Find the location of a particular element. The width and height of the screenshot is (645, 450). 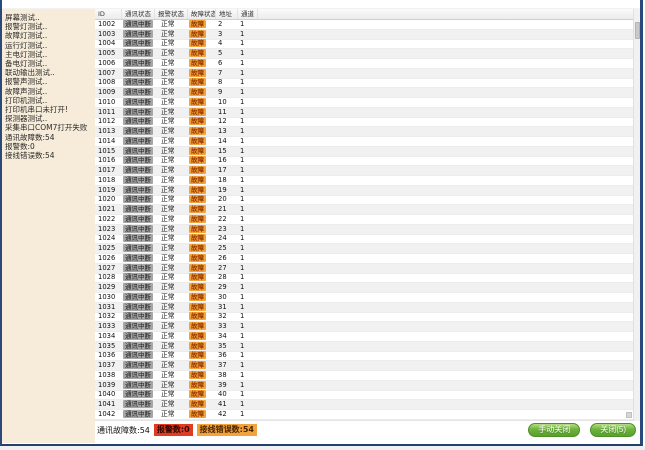

table-row: 1013 通讯中断 正常 故障 13 1 is located at coordinates (367, 132).